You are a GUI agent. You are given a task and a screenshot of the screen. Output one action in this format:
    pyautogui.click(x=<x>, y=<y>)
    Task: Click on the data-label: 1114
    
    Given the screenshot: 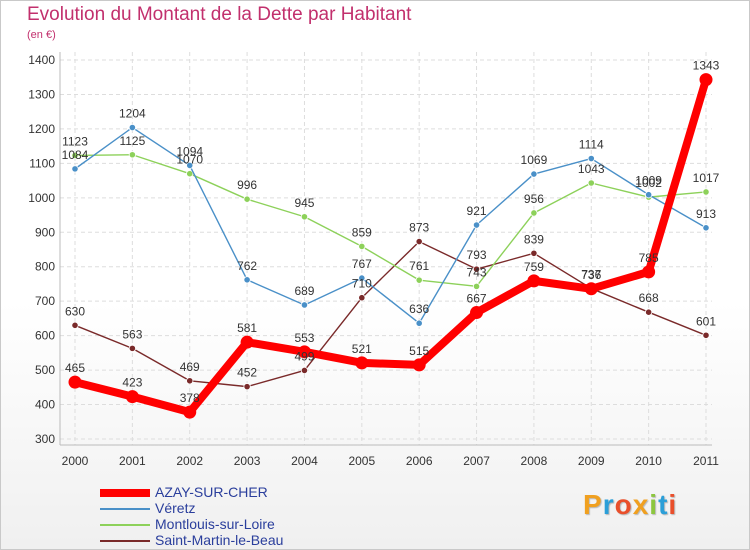 What is the action you would take?
    pyautogui.click(x=591, y=145)
    